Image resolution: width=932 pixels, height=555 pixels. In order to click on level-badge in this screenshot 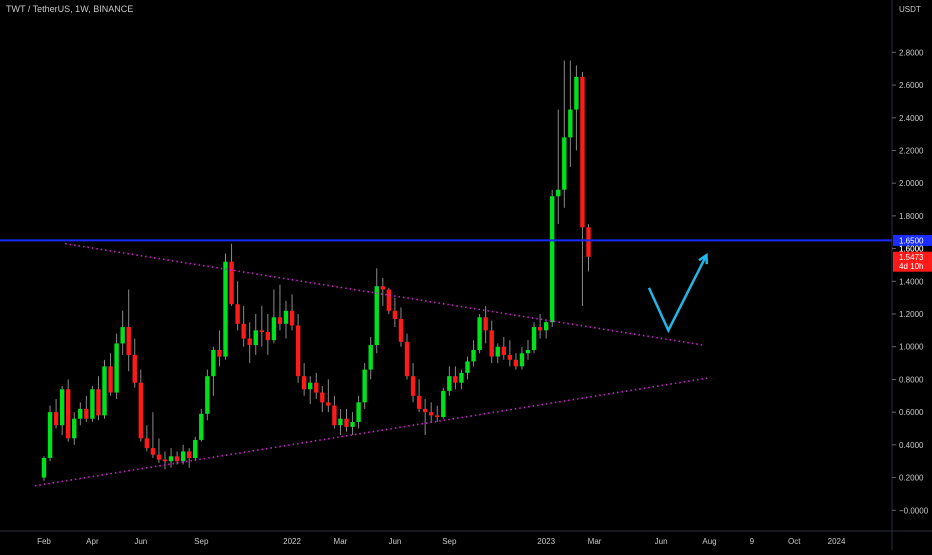, I will do `click(912, 240)`.